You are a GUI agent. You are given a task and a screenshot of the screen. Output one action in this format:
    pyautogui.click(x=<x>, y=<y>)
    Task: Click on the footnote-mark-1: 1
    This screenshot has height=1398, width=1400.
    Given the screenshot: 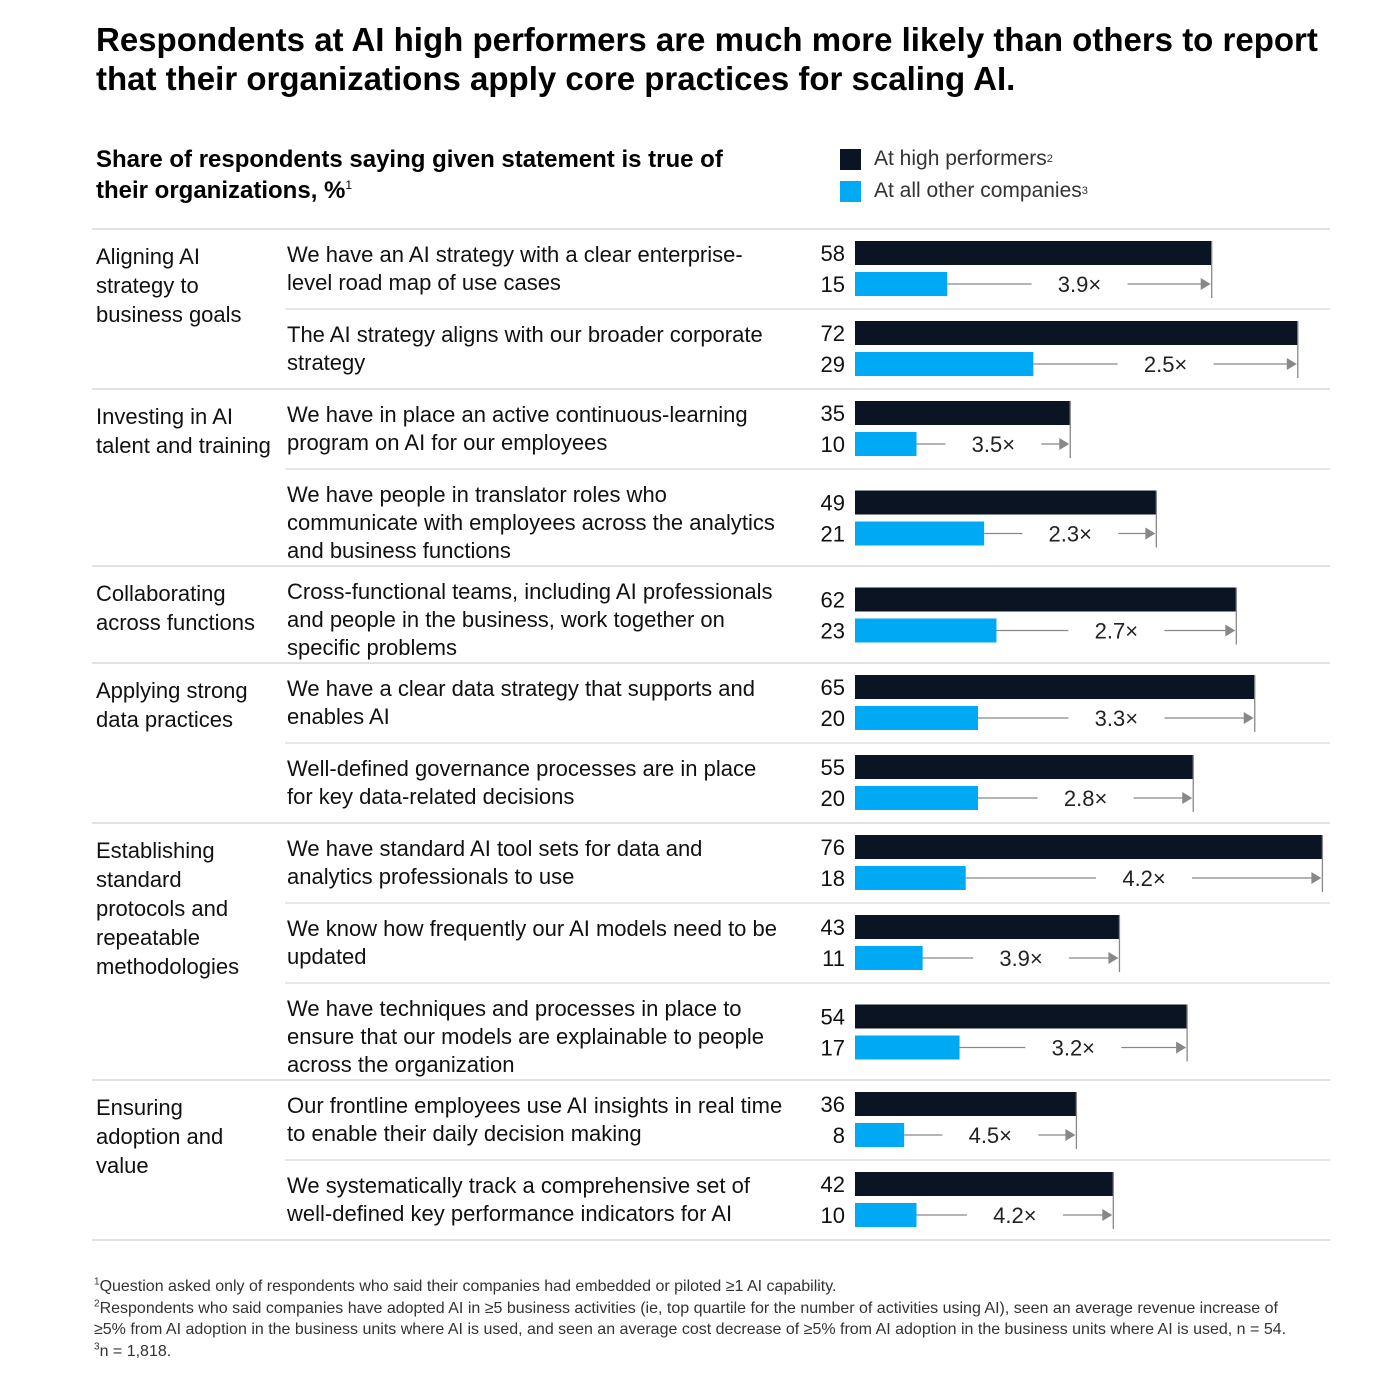 What is the action you would take?
    pyautogui.click(x=97, y=1282)
    